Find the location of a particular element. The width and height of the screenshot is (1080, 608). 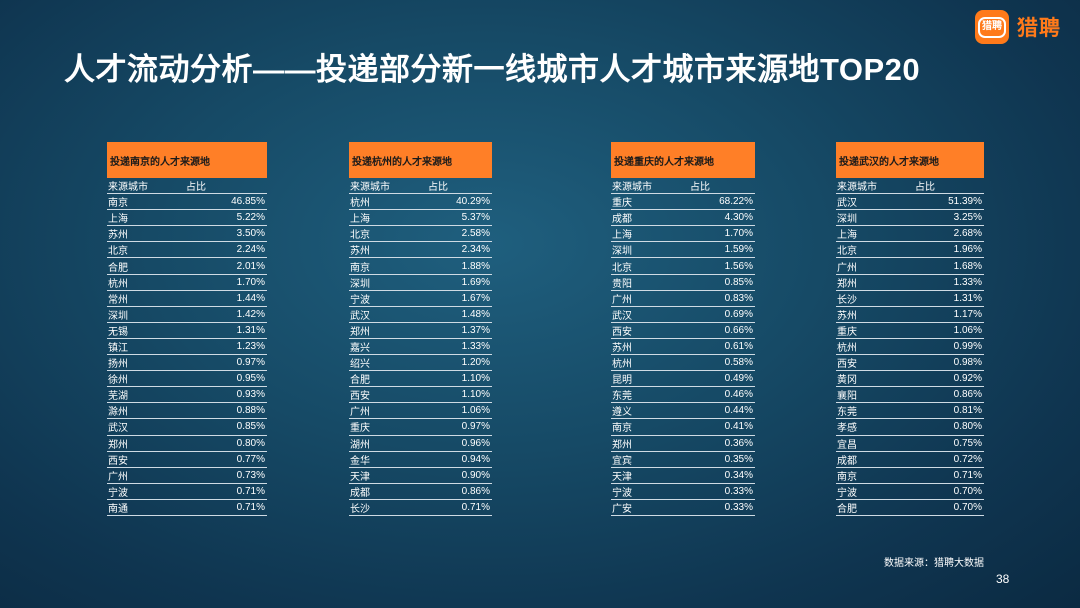

table-row: 北京 1.96% is located at coordinates (910, 250).